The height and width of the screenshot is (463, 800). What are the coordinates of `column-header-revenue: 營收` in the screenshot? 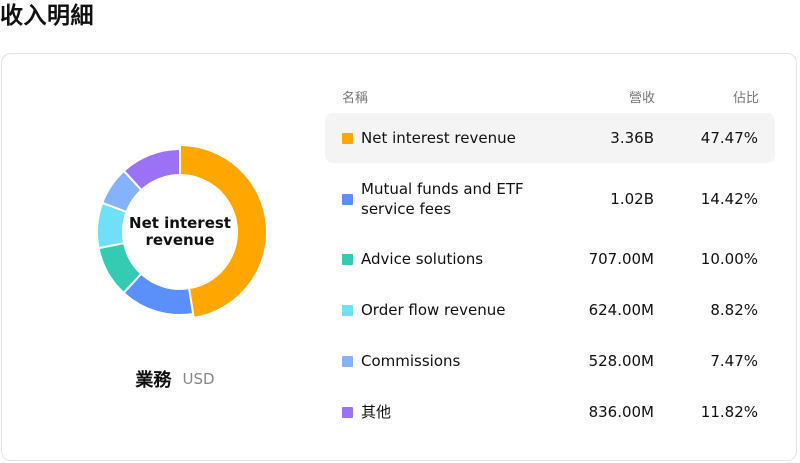 It's located at (641, 98).